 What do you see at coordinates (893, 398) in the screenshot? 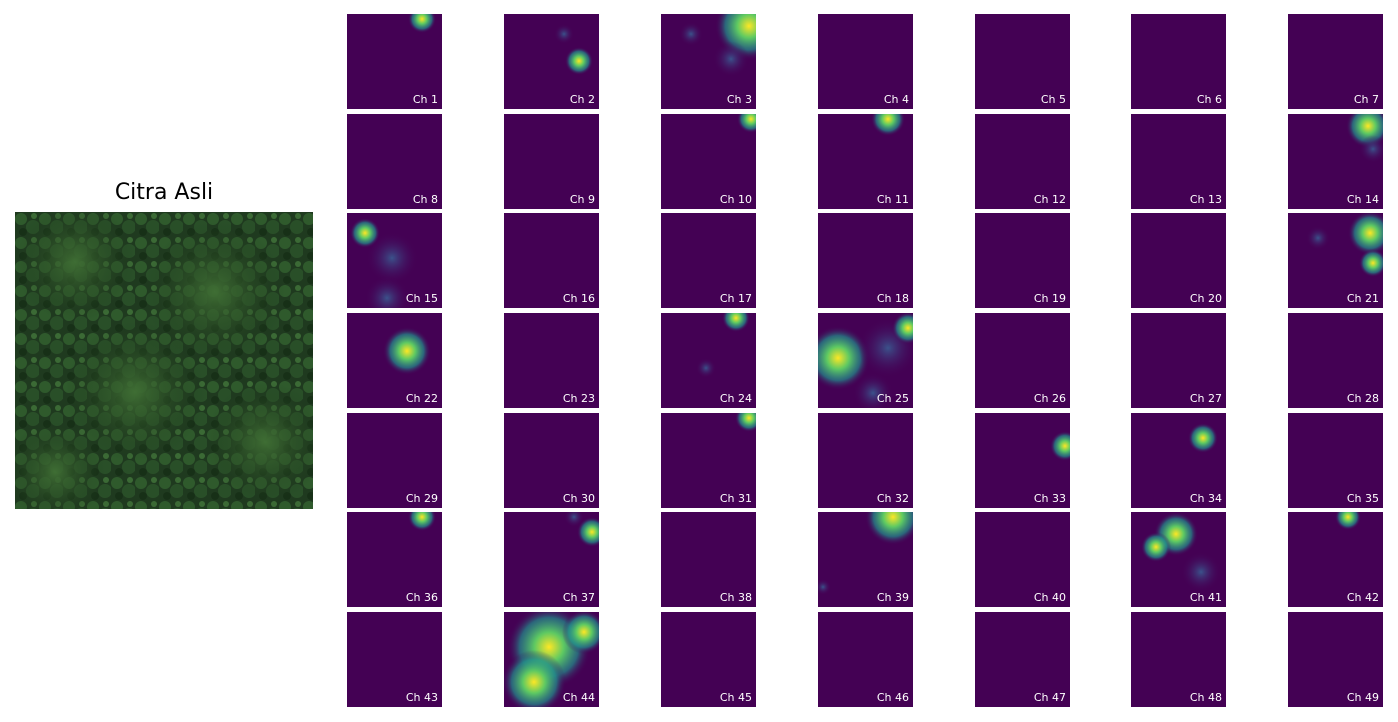
I see `channel-label: Ch 25` at bounding box center [893, 398].